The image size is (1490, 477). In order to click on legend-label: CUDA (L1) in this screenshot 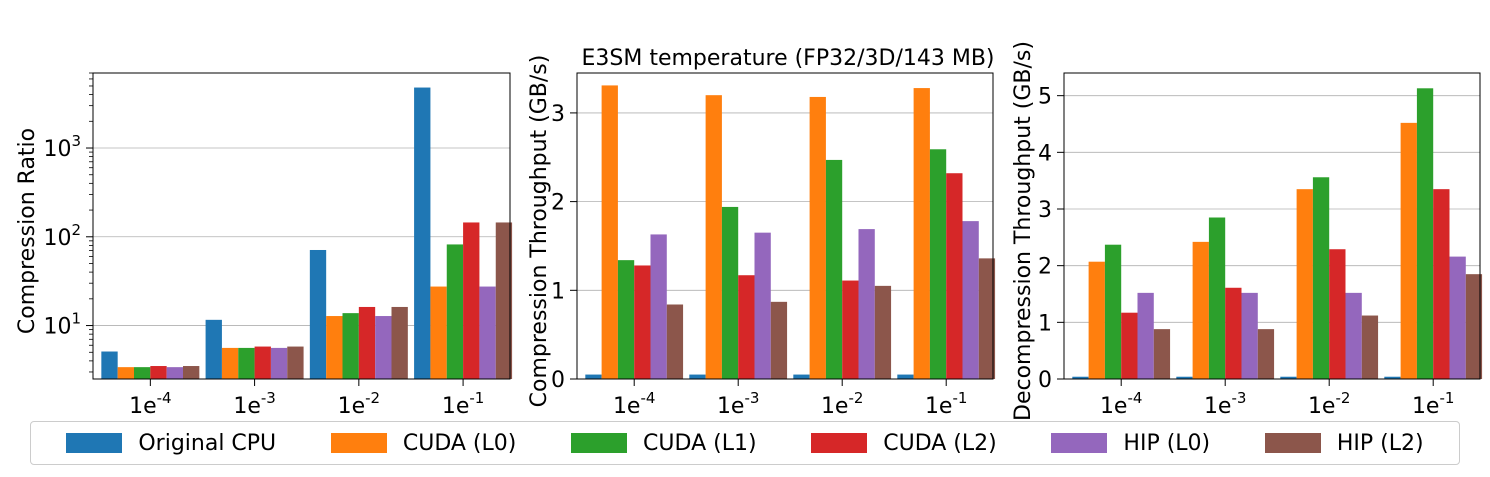, I will do `click(700, 443)`.